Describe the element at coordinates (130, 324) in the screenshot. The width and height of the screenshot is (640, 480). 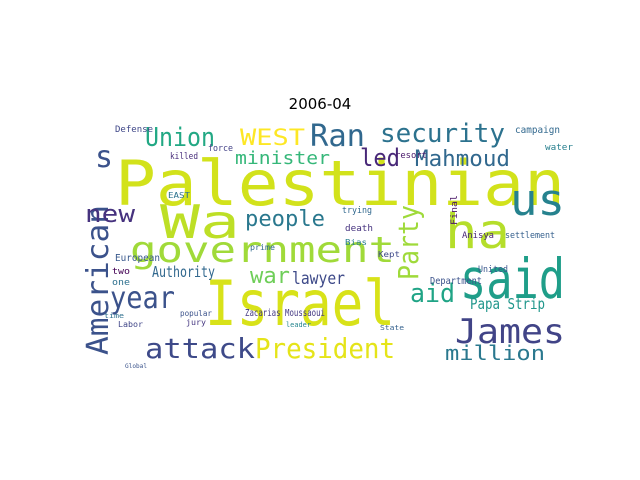
I see `word: Labor` at that location.